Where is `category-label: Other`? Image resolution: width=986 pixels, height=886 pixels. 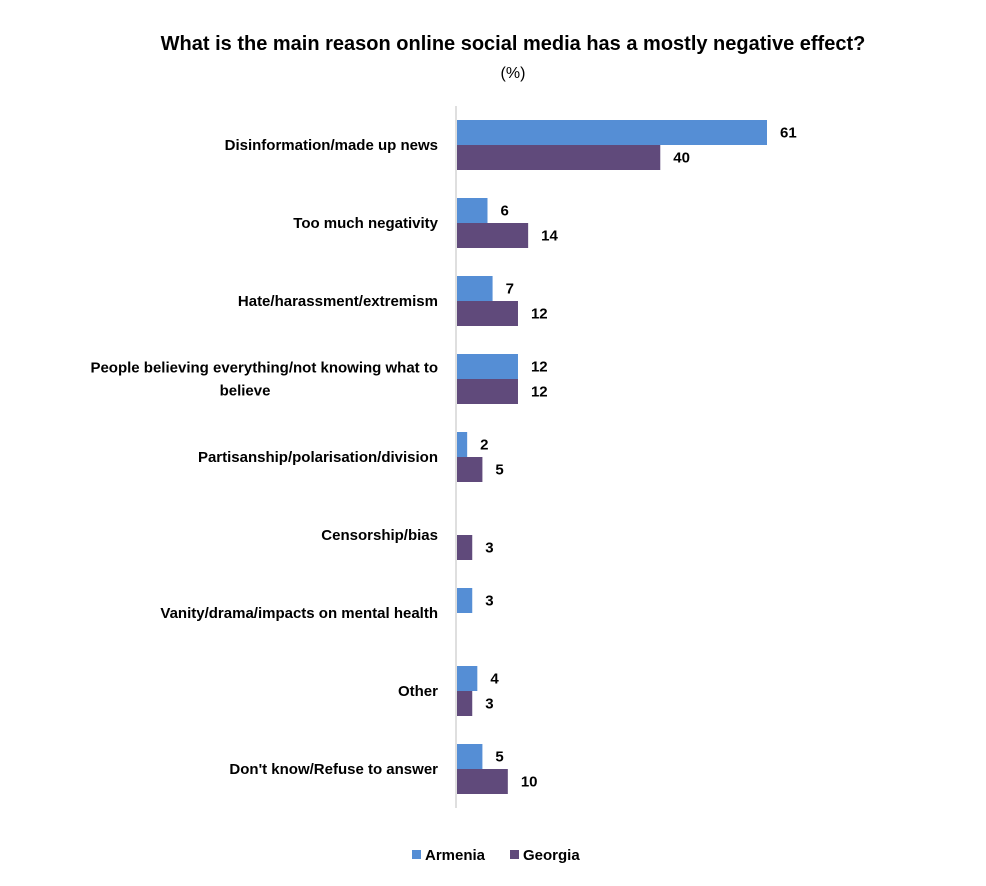 category-label: Other is located at coordinates (418, 691).